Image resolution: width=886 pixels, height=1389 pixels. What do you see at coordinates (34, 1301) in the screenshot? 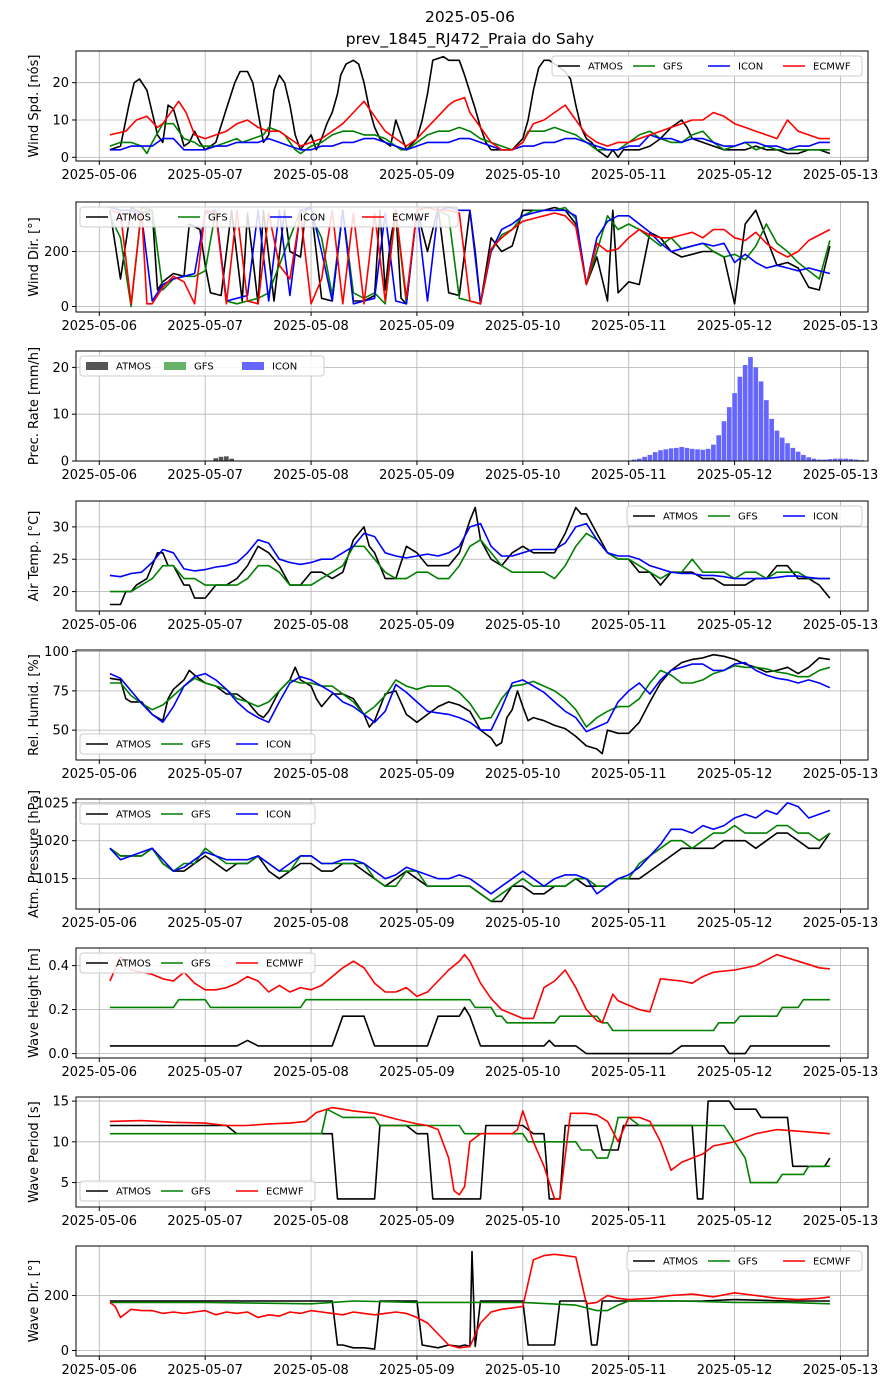
I see `y-axis-label: Wave Dir. [°]` at bounding box center [34, 1301].